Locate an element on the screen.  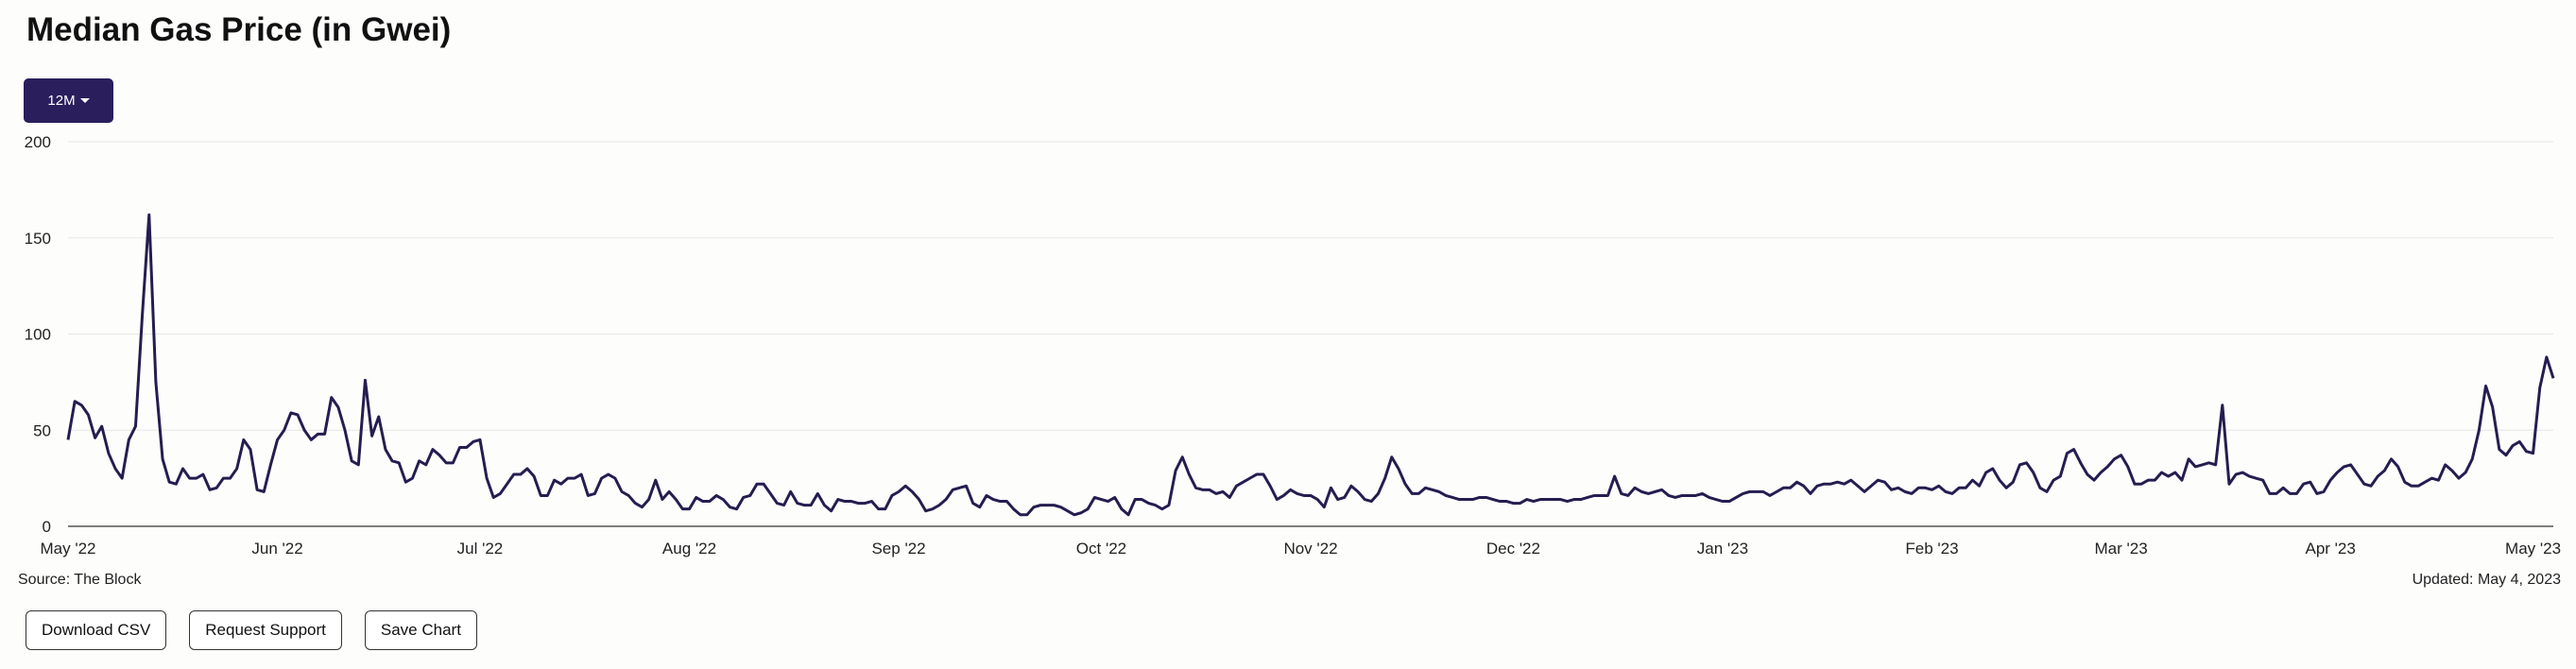
download-csv-button: Download CSV is located at coordinates (96, 630).